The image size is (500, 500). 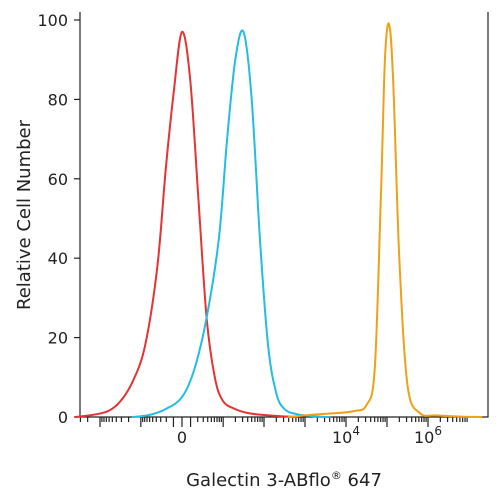 I want to click on y-tick-label: 40, so click(x=58, y=258).